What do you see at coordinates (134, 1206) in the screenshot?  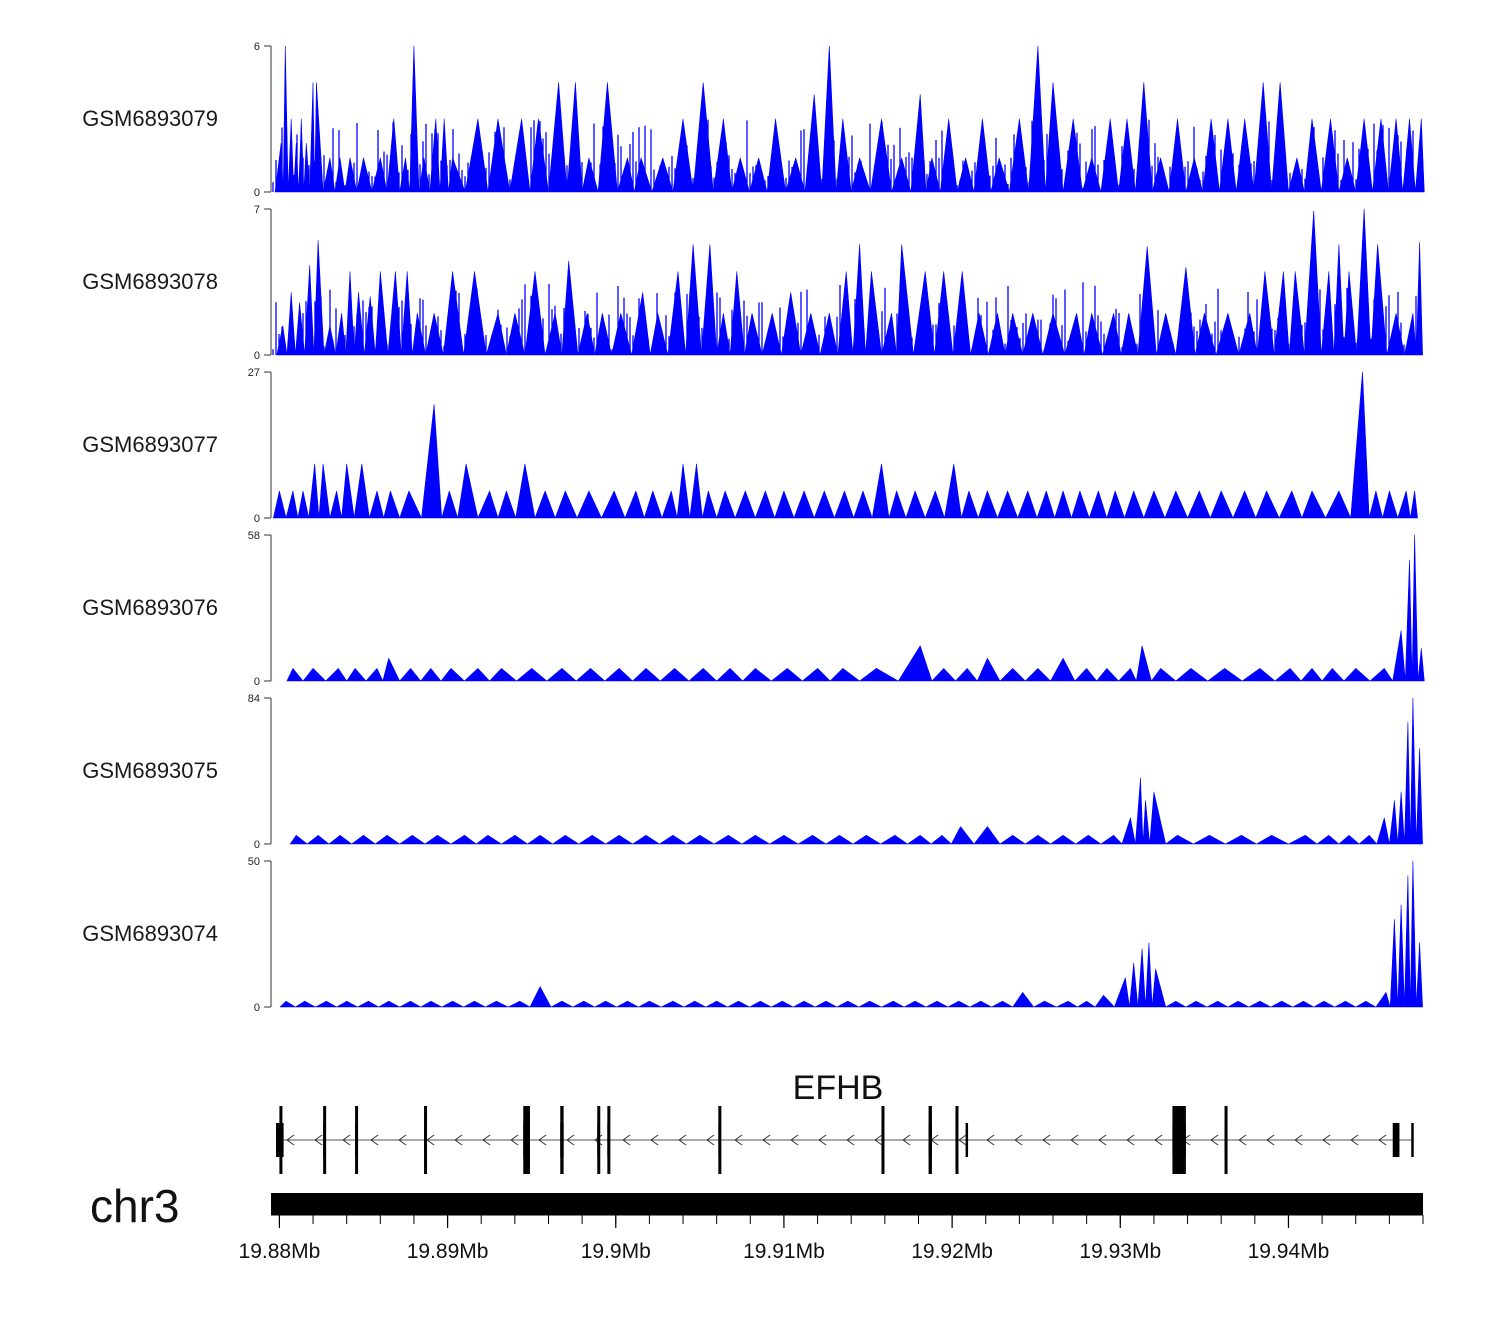 I see `chromosome-label: chr3` at bounding box center [134, 1206].